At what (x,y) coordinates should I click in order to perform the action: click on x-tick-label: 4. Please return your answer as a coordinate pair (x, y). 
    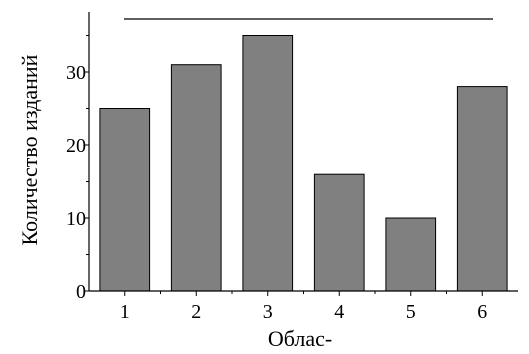
    Looking at the image, I should click on (339, 312).